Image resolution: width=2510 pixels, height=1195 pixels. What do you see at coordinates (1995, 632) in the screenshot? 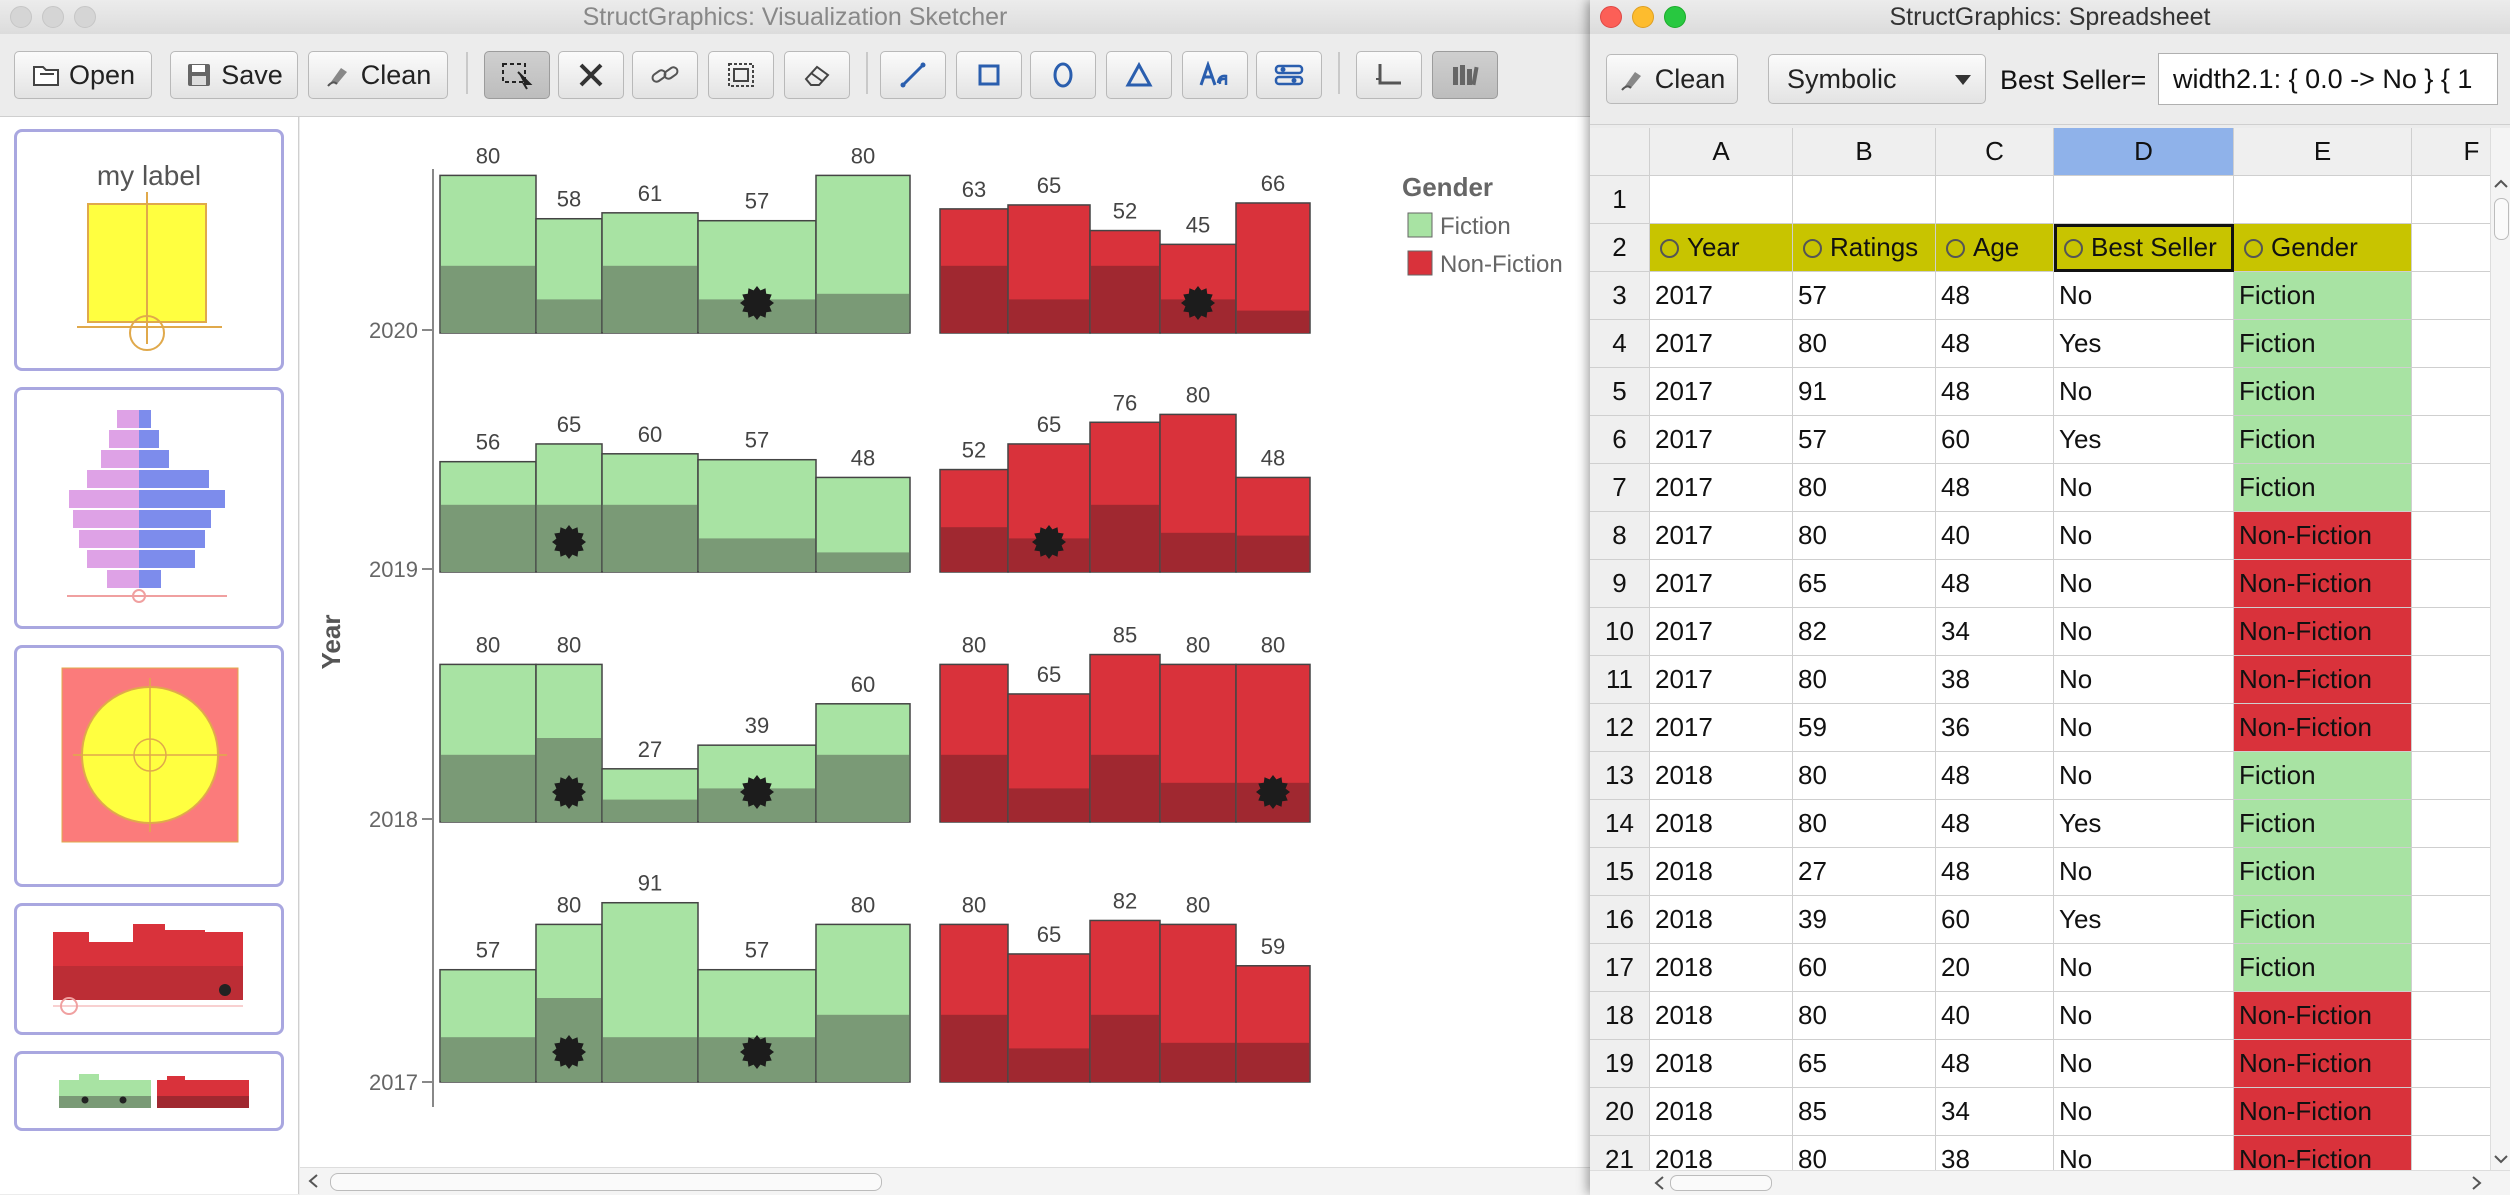
I see `grid-cell: 34` at bounding box center [1995, 632].